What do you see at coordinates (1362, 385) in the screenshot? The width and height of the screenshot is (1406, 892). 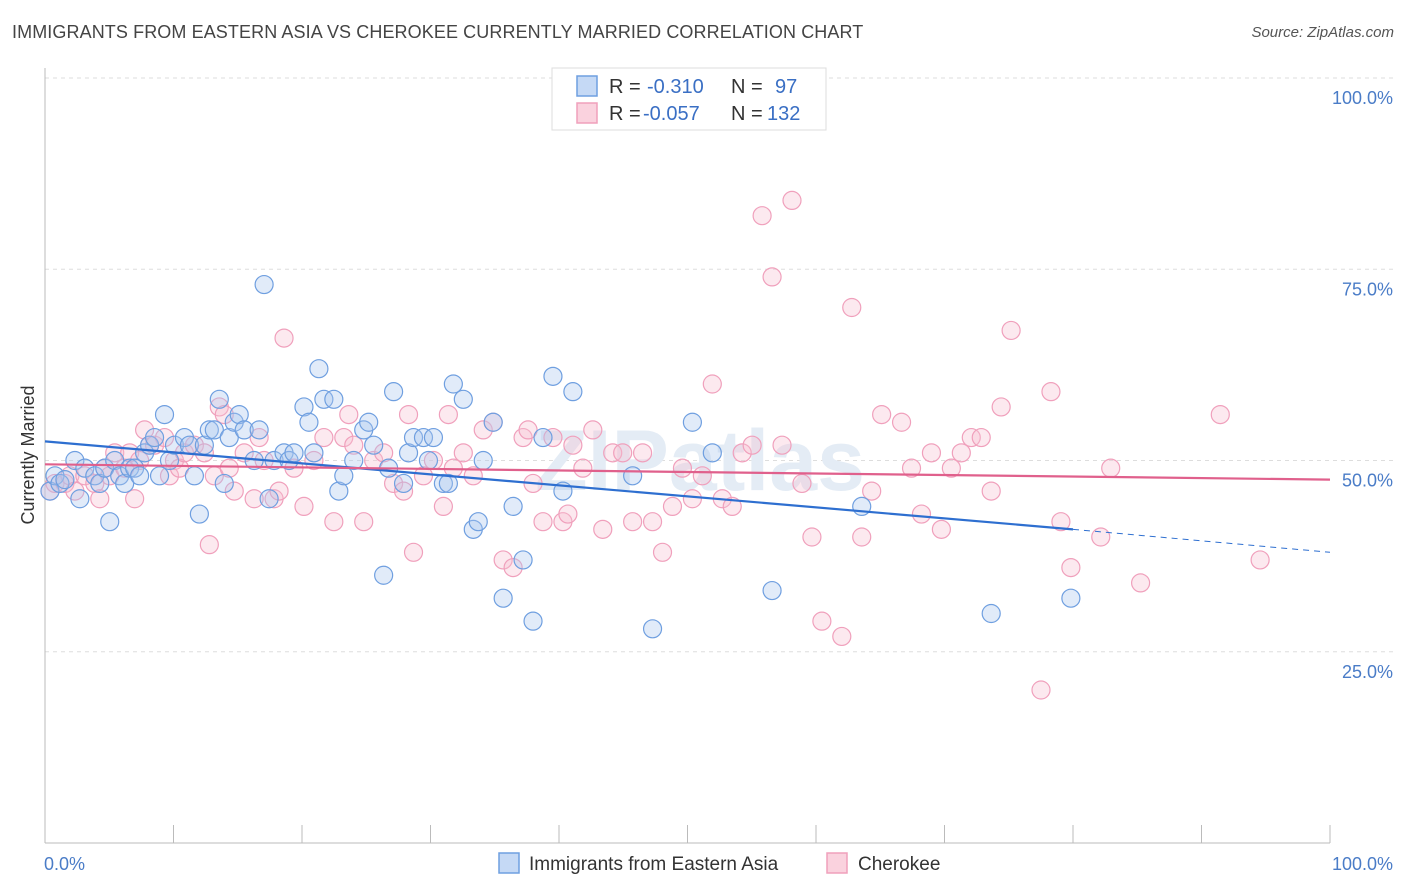 I see `y-tick-labels: 100.0% 75.0% 50.0% 25.0%` at bounding box center [1362, 385].